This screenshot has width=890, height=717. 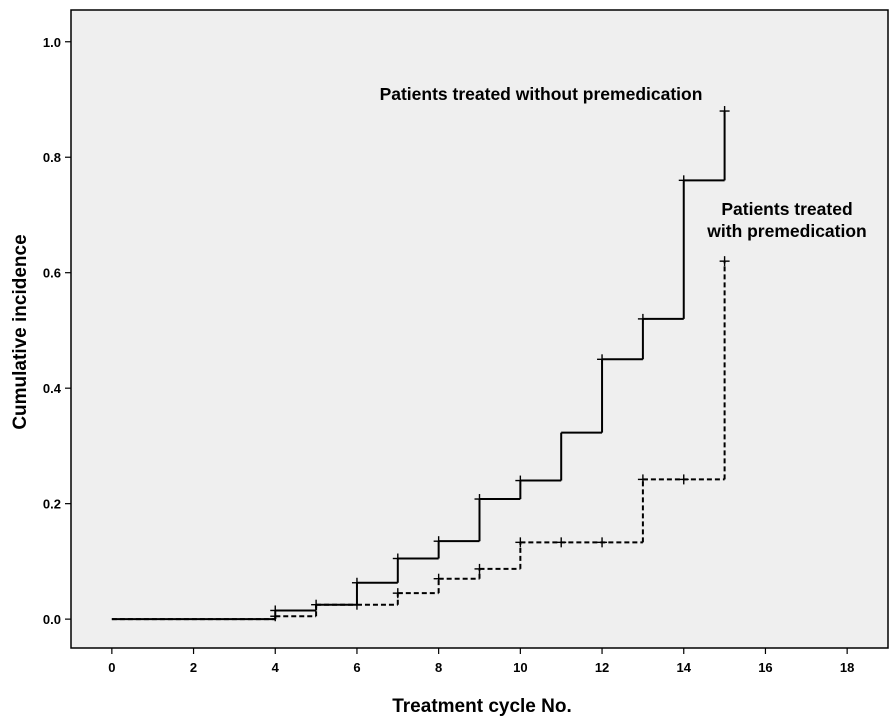 I want to click on x-tick-label: 18, so click(x=847, y=667).